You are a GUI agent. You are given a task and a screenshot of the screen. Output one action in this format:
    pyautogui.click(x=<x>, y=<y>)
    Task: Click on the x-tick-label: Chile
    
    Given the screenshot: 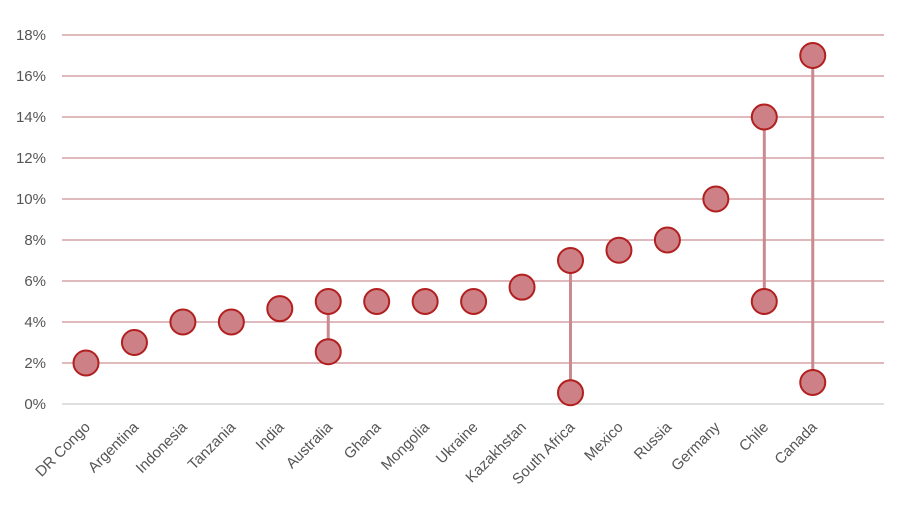 What is the action you would take?
    pyautogui.click(x=754, y=437)
    